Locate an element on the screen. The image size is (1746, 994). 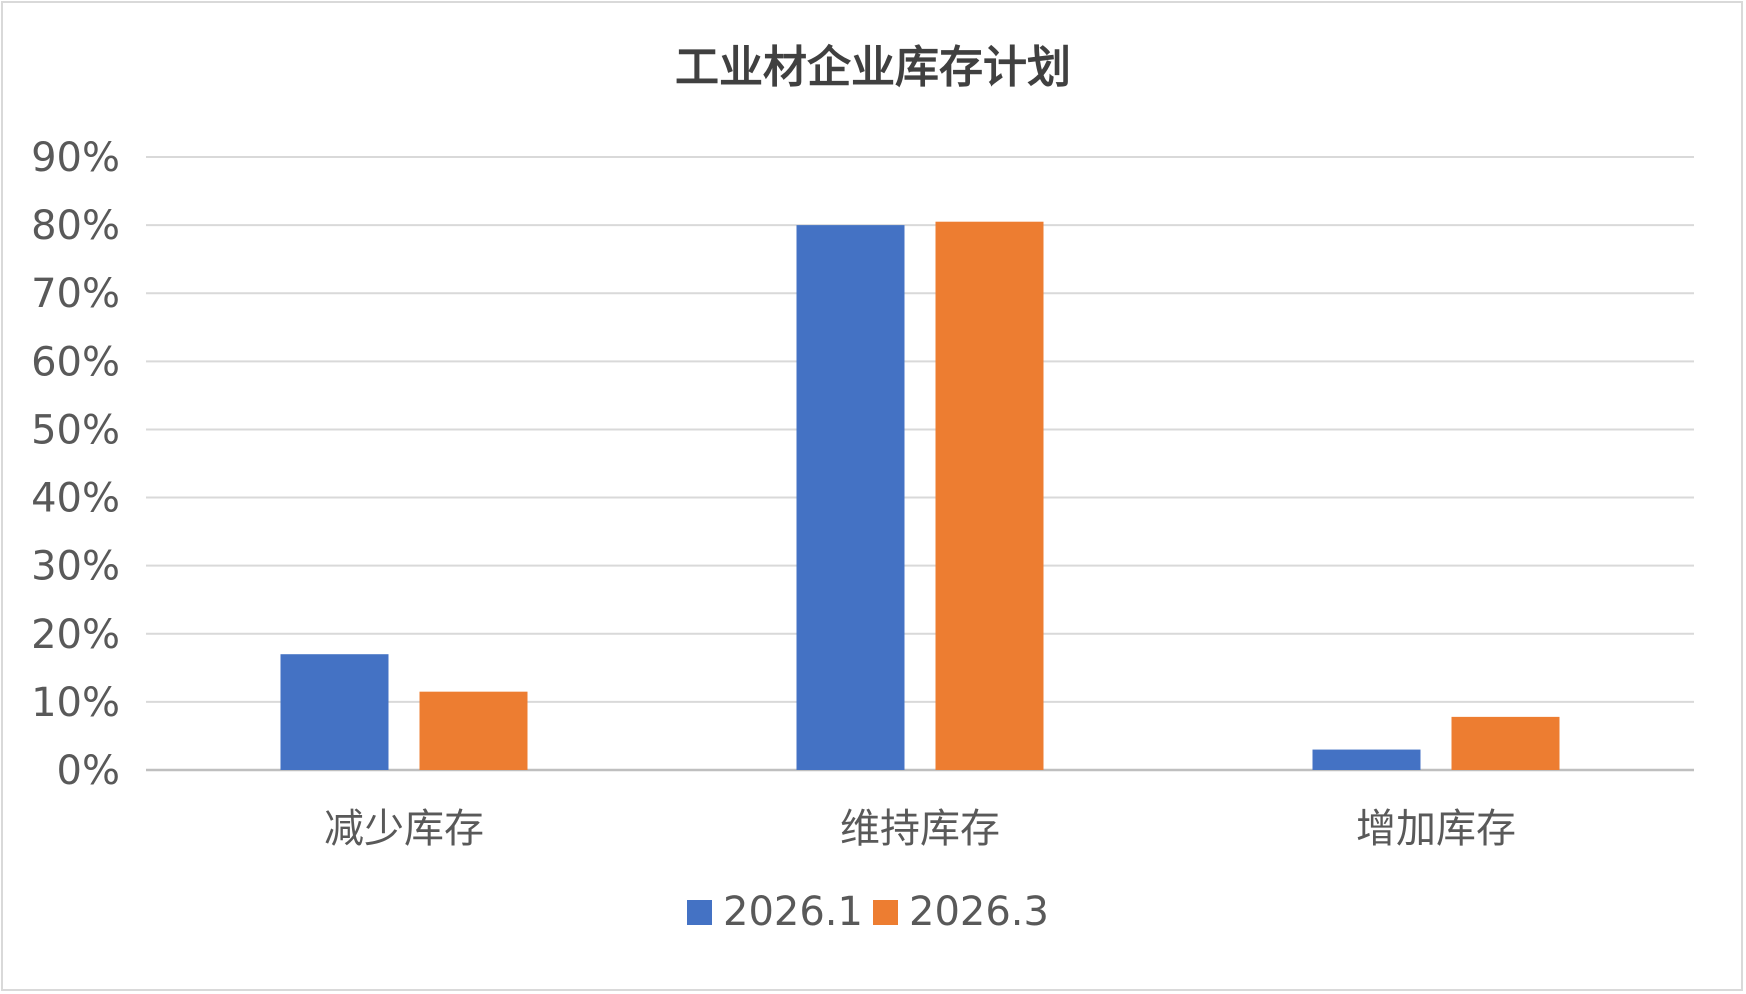
x-category-label: 增加库存 is located at coordinates (1436, 829).